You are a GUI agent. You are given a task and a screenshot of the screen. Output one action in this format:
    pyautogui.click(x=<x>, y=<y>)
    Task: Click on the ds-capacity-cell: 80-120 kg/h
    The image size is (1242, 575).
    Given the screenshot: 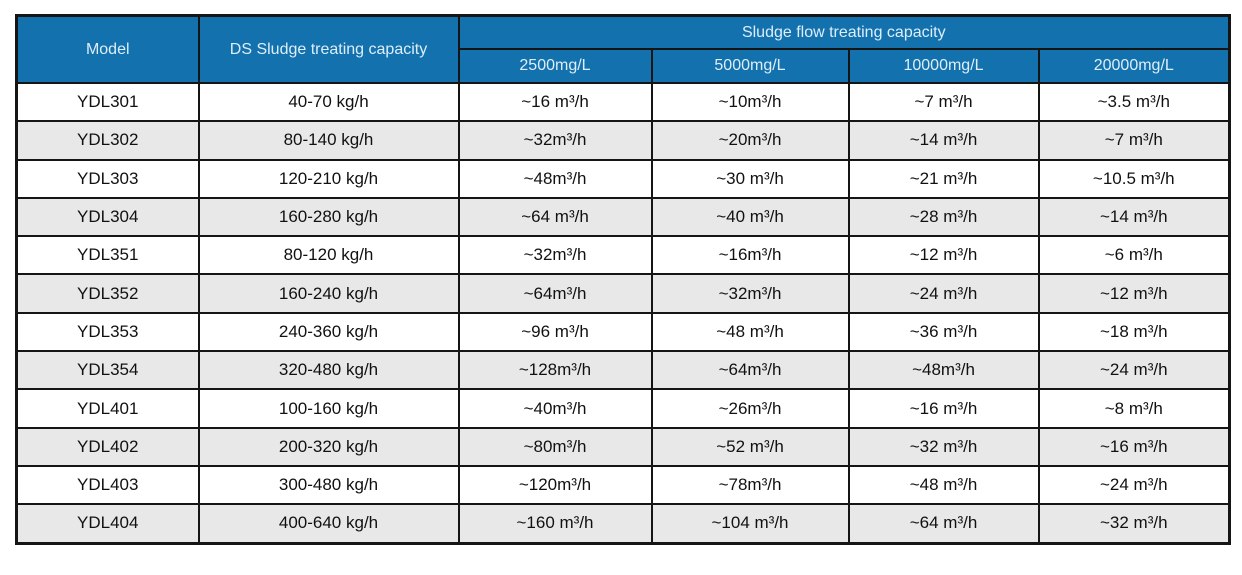 What is the action you would take?
    pyautogui.click(x=328, y=255)
    